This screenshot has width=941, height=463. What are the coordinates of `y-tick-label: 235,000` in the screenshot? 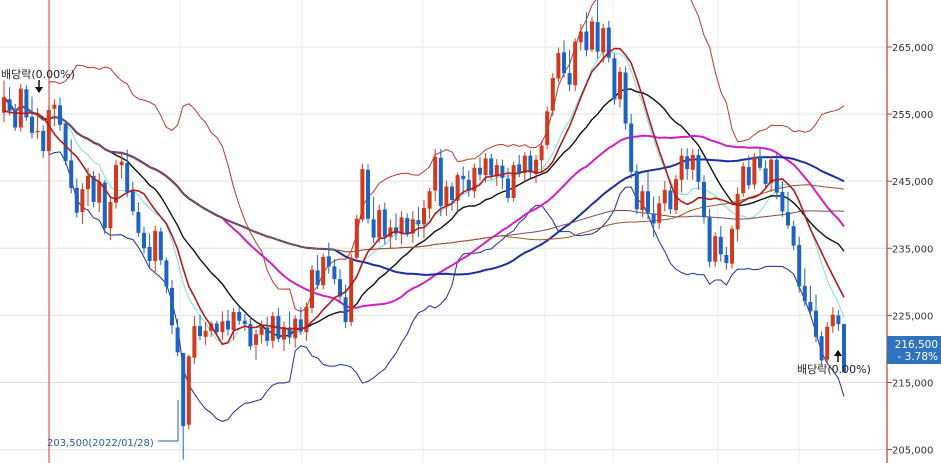 It's located at (912, 249).